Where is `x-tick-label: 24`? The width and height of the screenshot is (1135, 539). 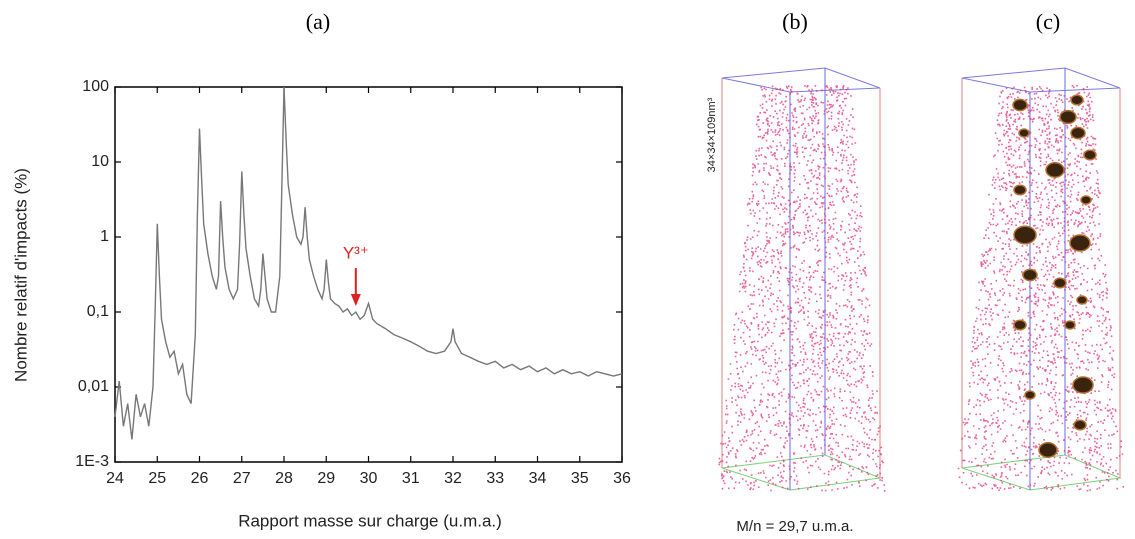
x-tick-label: 24 is located at coordinates (115, 478).